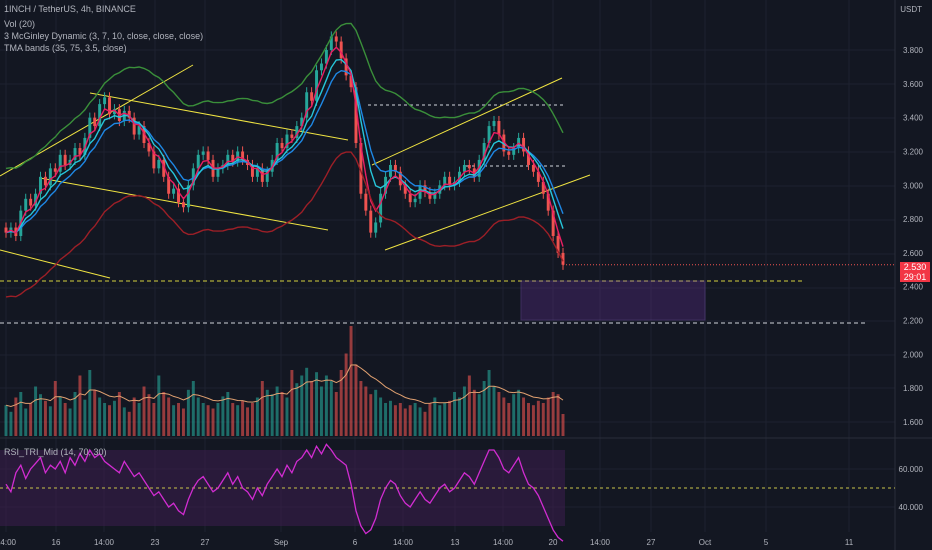 Image resolution: width=932 pixels, height=550 pixels. I want to click on price-tick-label: 2.200, so click(913, 321).